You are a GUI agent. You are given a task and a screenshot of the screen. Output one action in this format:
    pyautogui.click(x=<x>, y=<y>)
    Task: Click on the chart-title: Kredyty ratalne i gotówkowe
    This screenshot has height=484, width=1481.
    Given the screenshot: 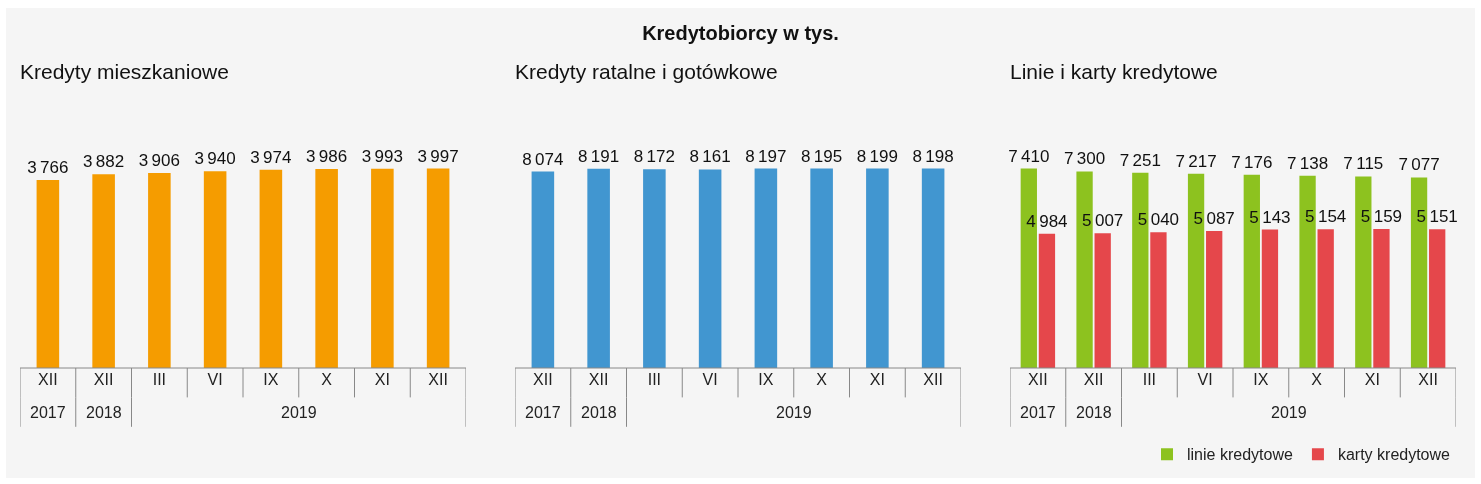 What is the action you would take?
    pyautogui.click(x=646, y=71)
    